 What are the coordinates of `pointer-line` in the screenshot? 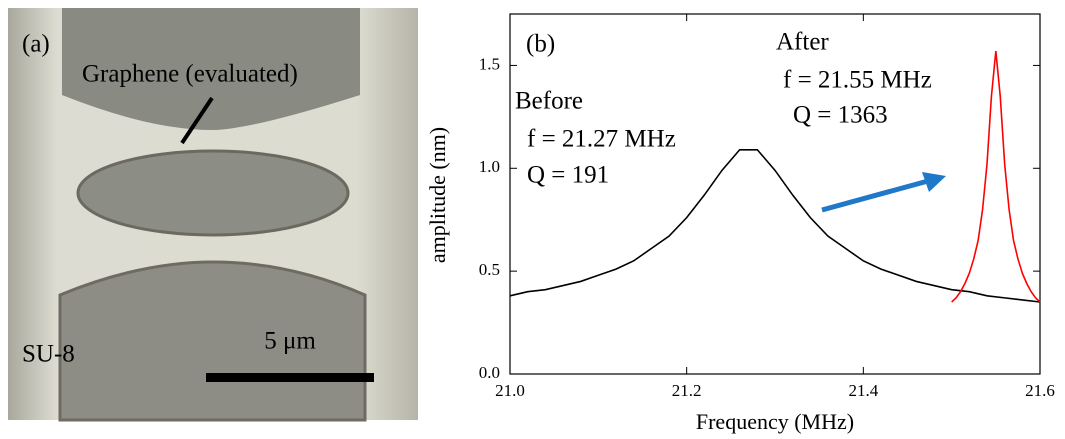 It's located at (197, 120).